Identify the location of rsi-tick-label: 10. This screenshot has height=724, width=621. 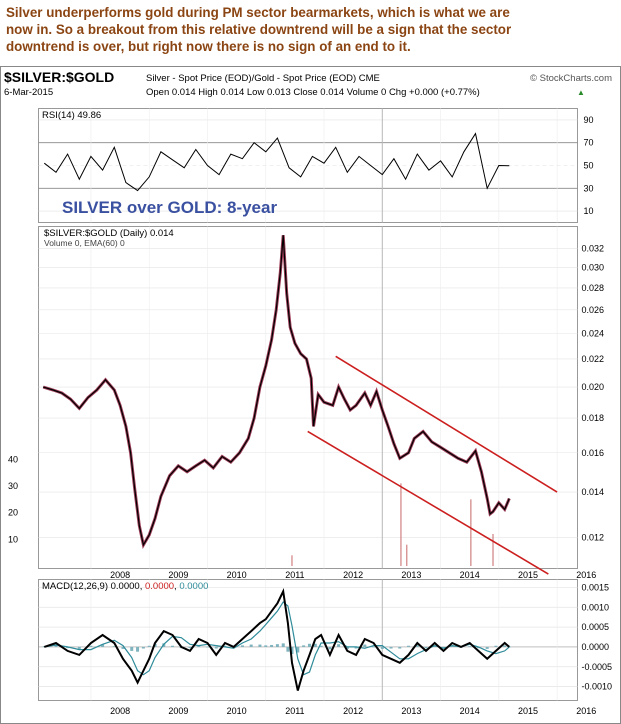
(589, 211).